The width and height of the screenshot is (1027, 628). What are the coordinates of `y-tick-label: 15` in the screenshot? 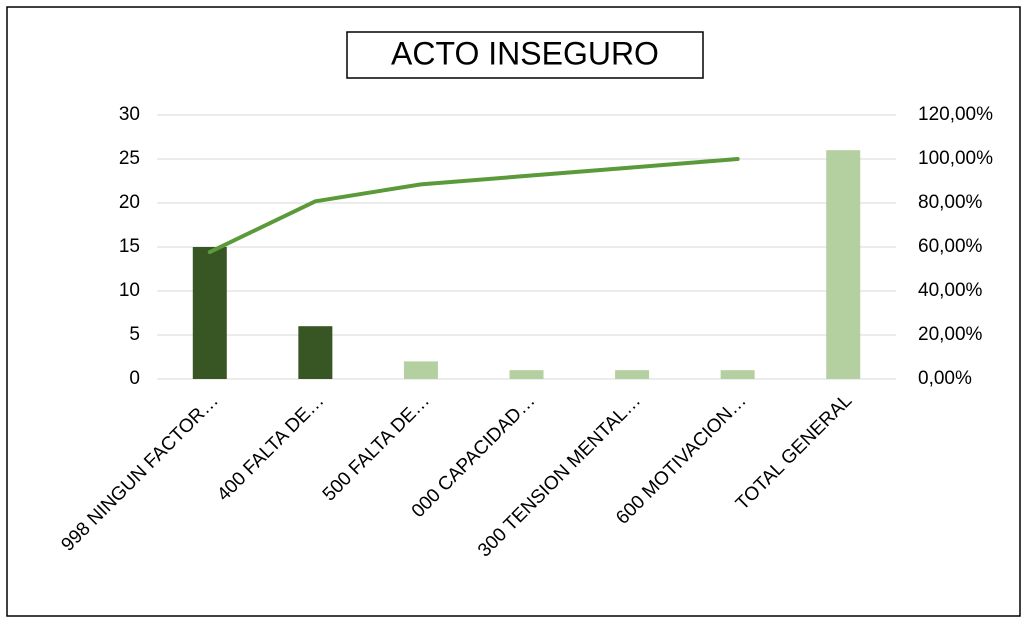 It's located at (129, 246).